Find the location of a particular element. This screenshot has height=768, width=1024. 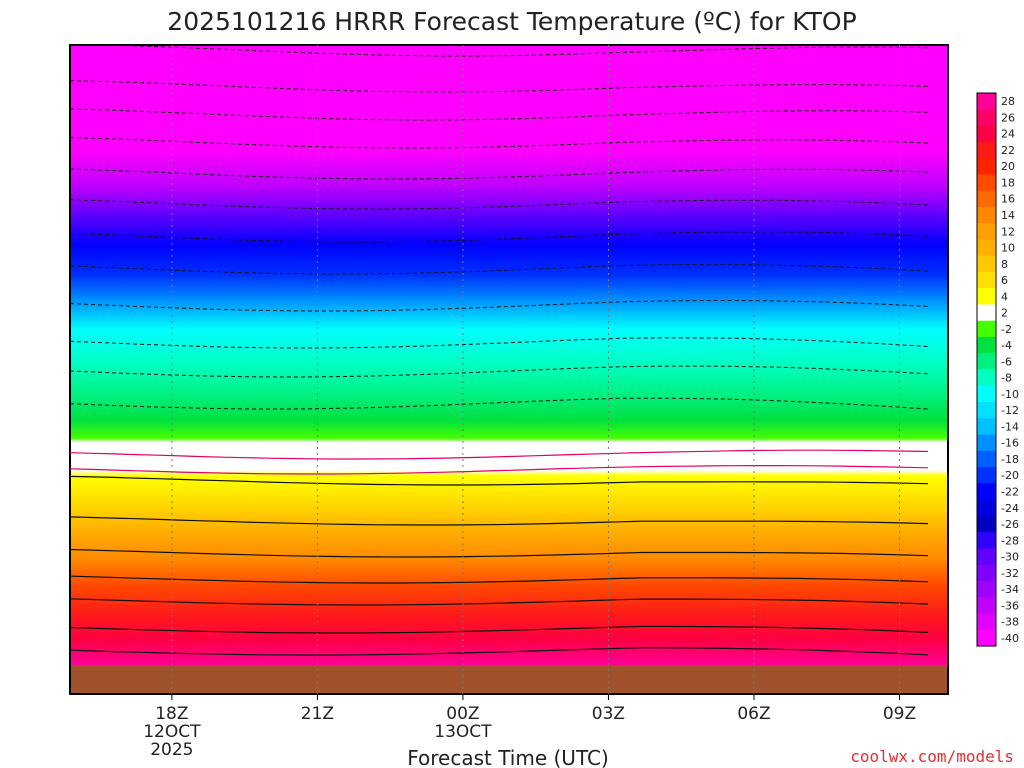

colorbar-label: 24 is located at coordinates (1008, 134).